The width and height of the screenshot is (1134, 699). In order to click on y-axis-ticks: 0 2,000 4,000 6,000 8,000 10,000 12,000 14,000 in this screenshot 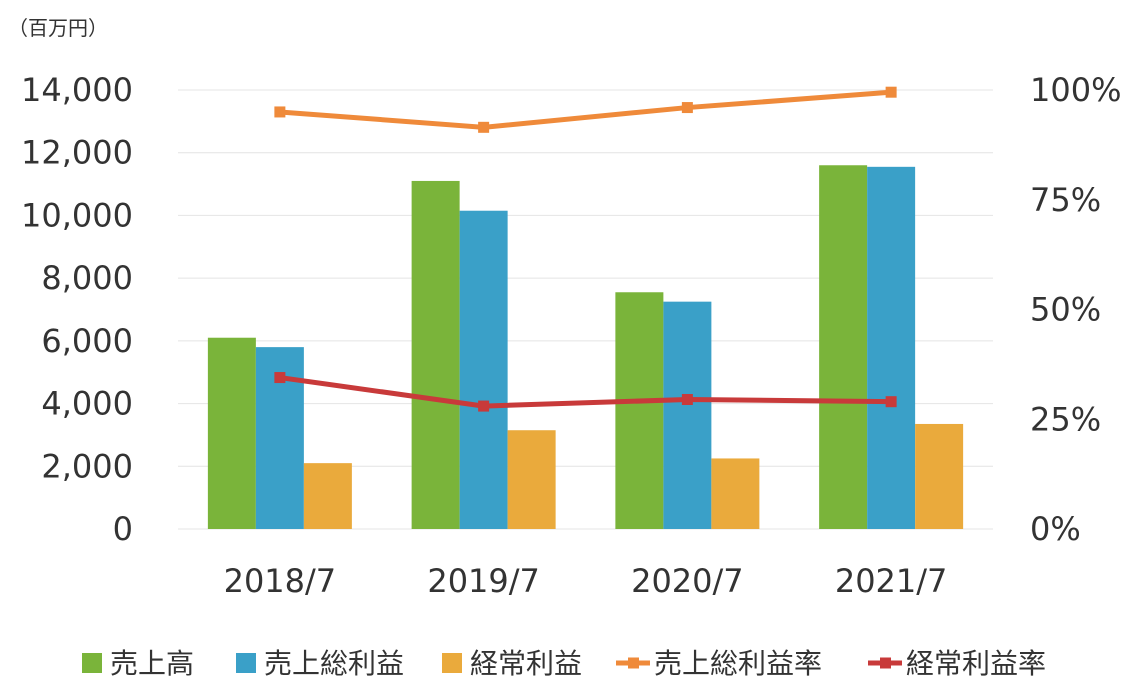, I will do `click(77, 309)`.